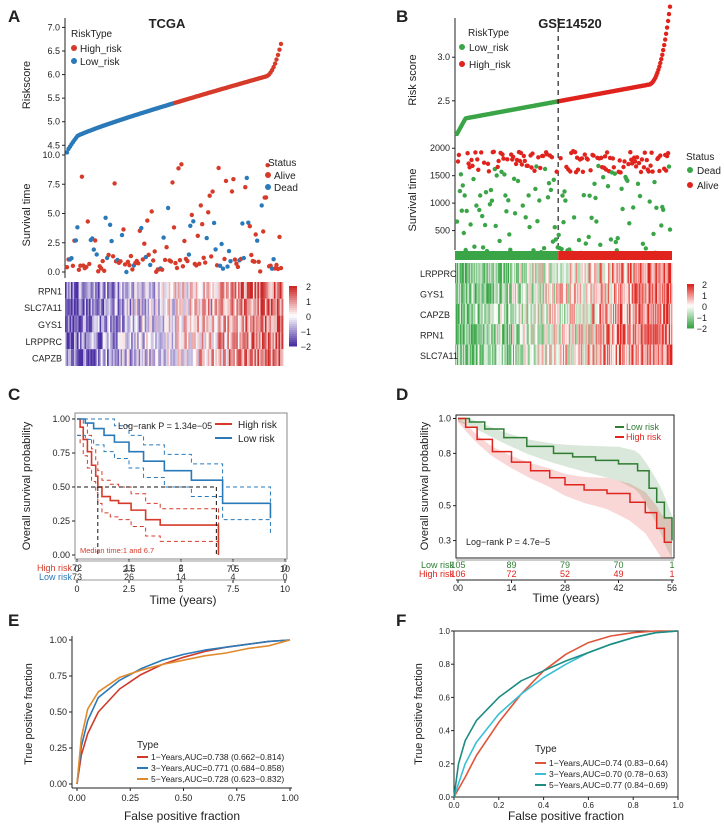  I want to click on risk-table-label: Low risk, so click(438, 565).